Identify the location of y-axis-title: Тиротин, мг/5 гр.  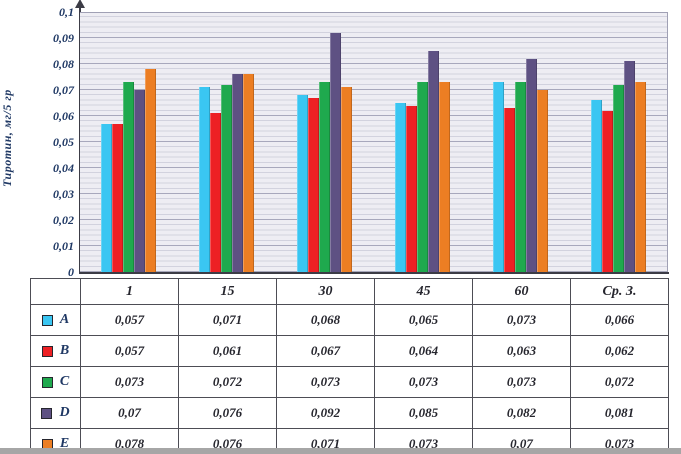
(7, 138).